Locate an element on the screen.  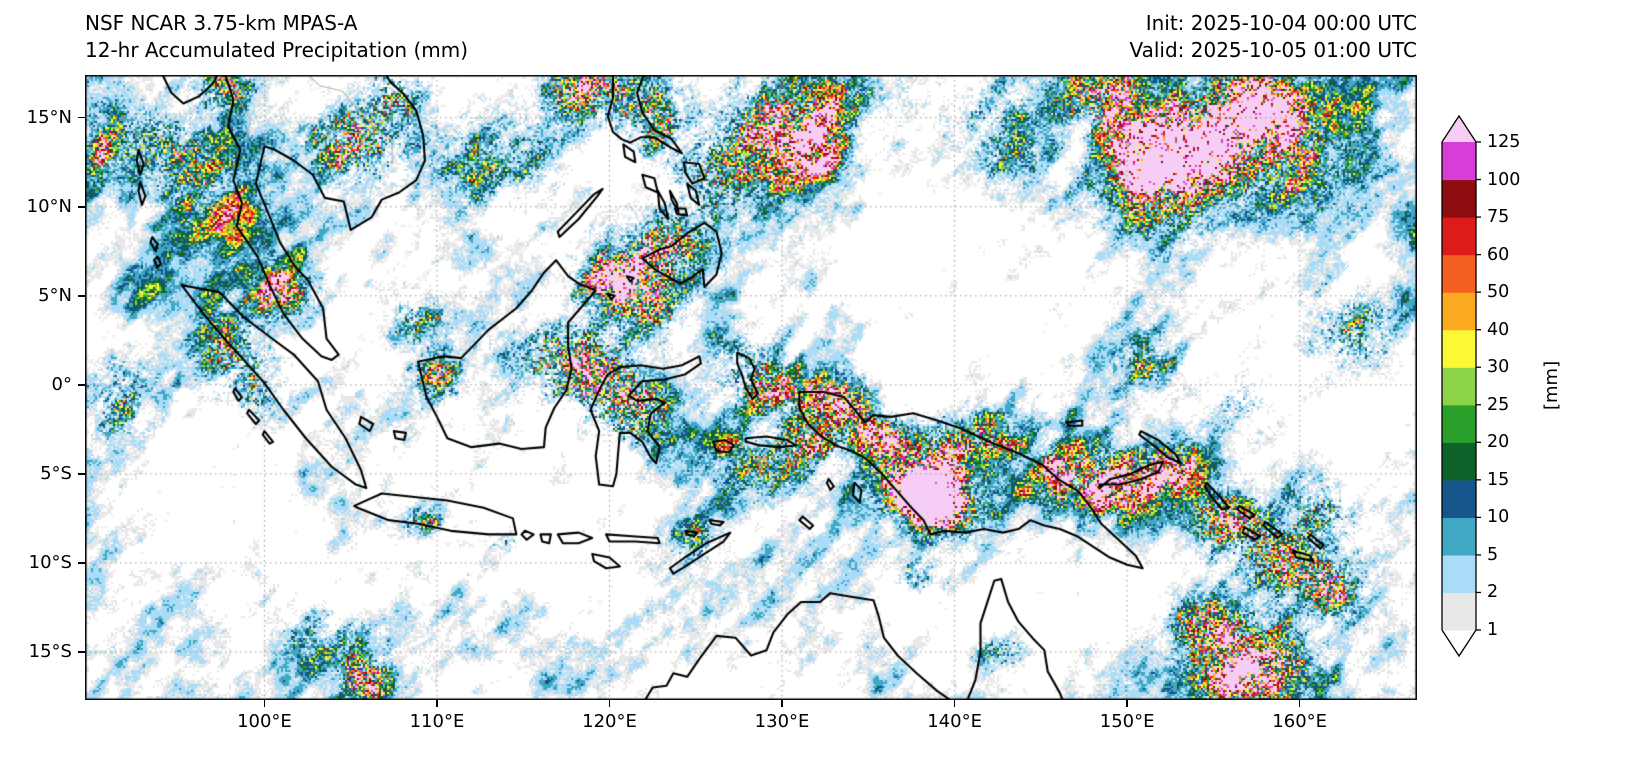
colorbar-tick-label: 40 is located at coordinates (1498, 329).